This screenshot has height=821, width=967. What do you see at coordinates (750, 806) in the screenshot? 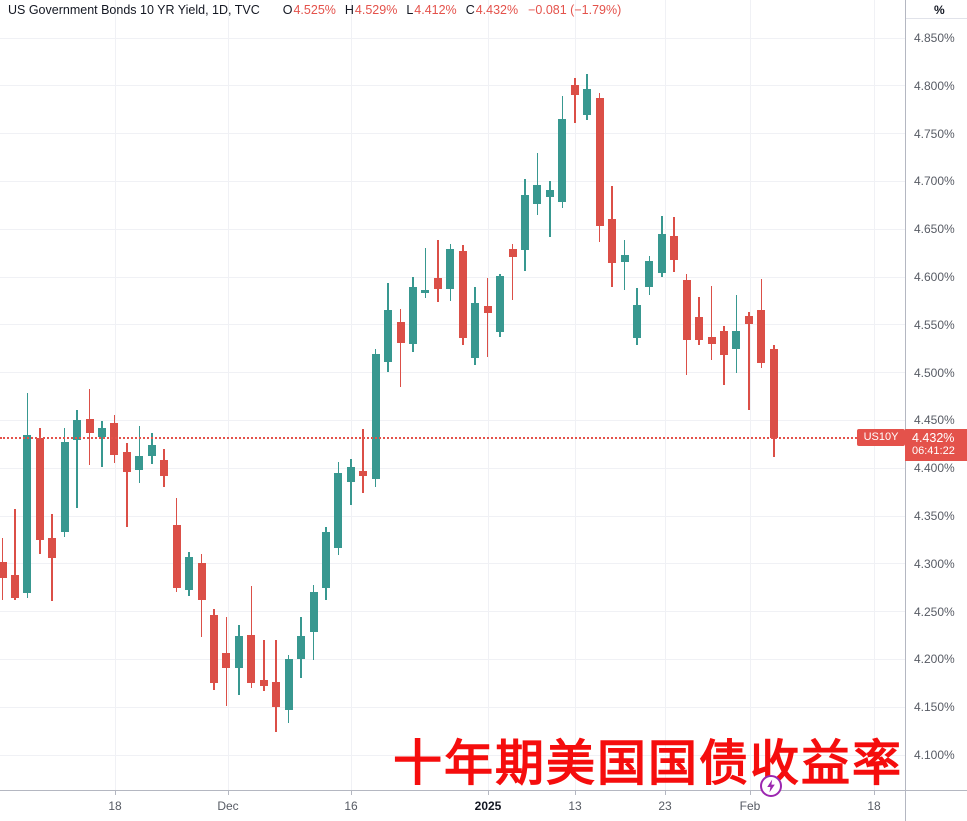
I see `time-axis-label: Feb` at bounding box center [750, 806].